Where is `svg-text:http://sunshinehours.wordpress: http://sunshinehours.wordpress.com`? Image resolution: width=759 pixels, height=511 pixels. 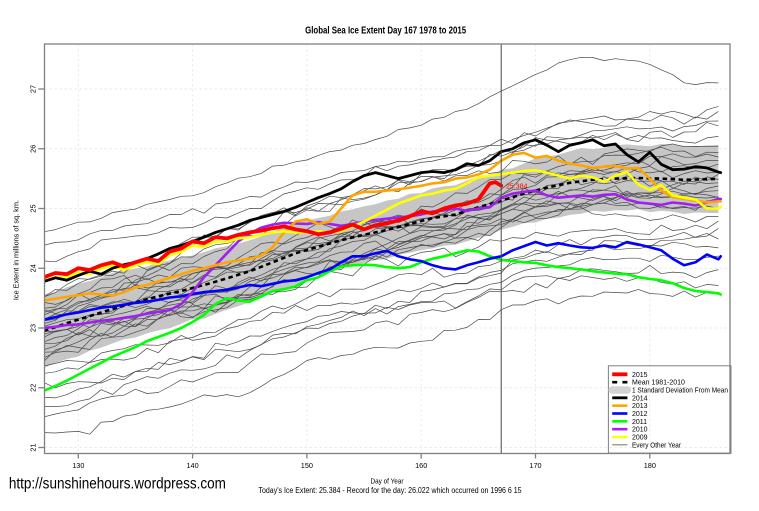
svg-text:http://sunshinehours.wordpress: http://sunshinehours.wordpress.com is located at coordinates (117, 483).